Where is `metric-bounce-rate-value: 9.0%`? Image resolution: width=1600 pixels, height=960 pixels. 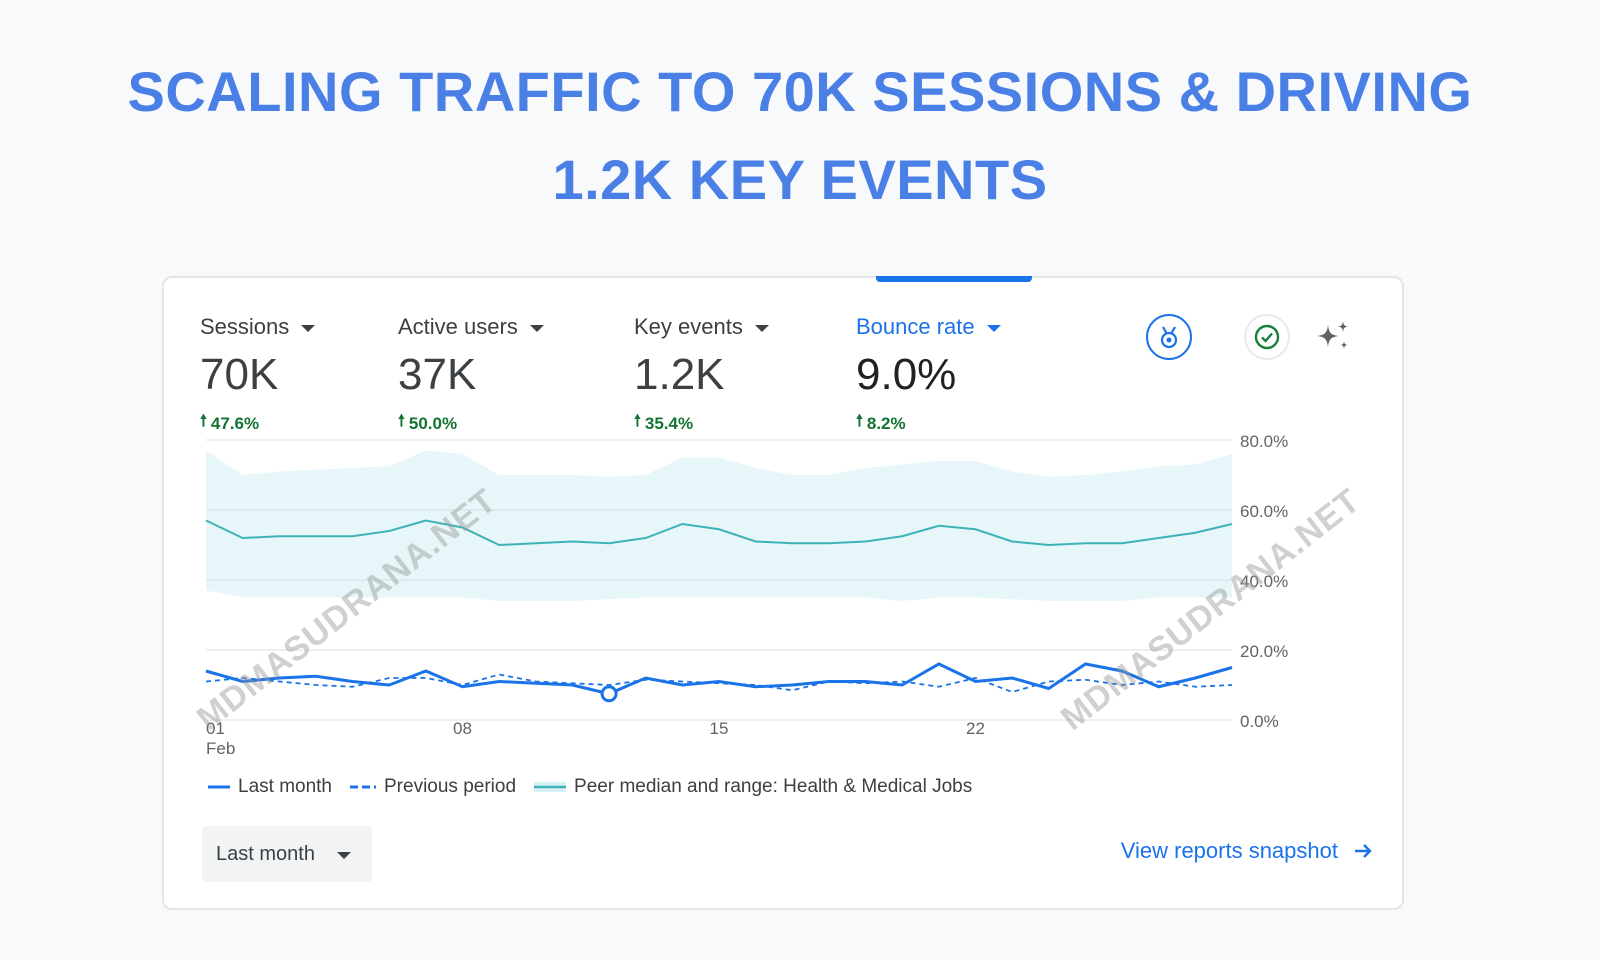
metric-bounce-rate-value: 9.0% is located at coordinates (906, 374).